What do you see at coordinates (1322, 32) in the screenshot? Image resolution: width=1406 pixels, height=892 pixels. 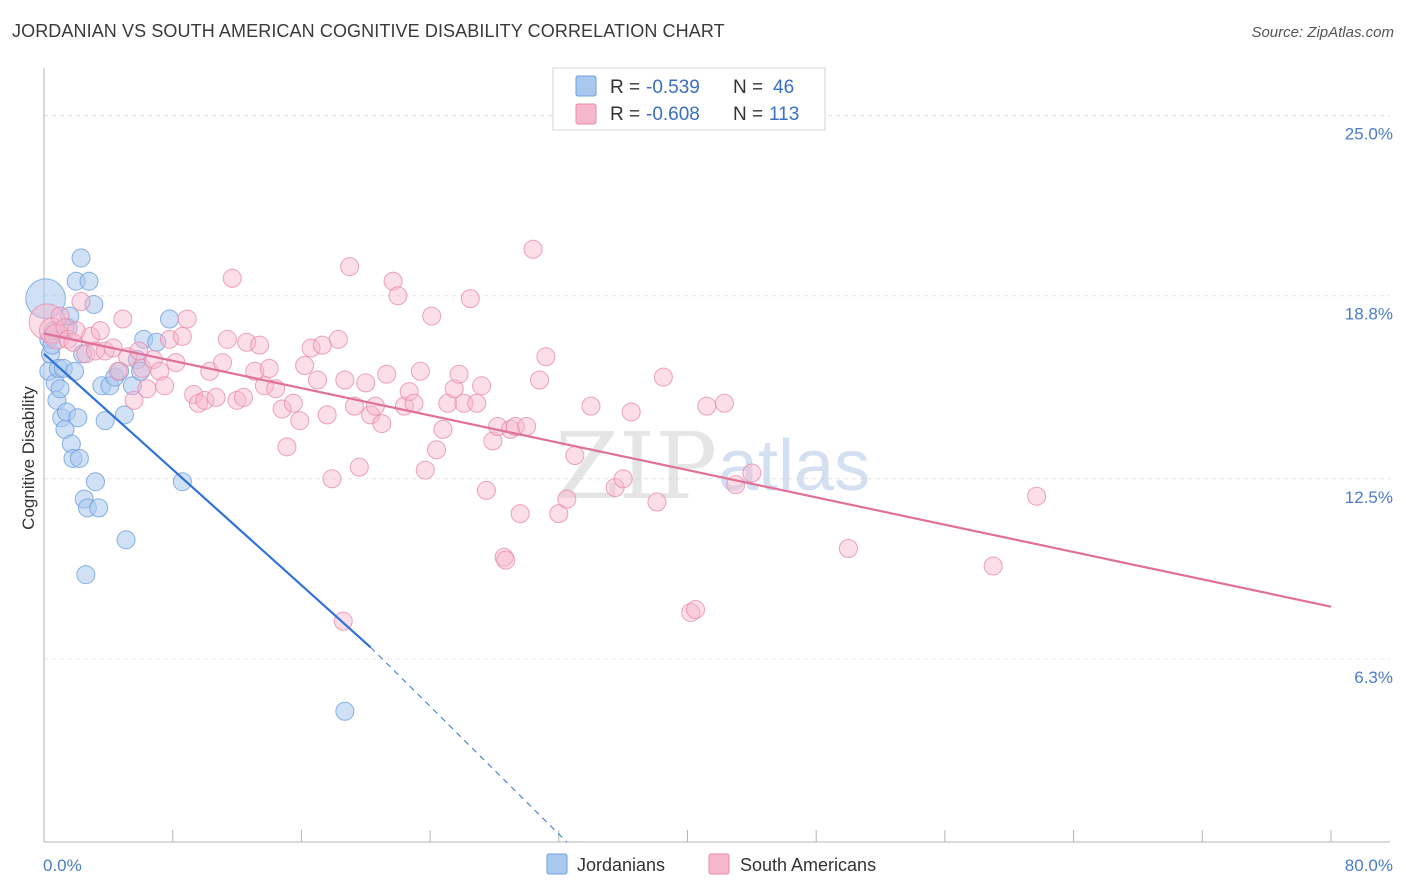 I see `source-credit: Source: ZipAtlas.com` at bounding box center [1322, 32].